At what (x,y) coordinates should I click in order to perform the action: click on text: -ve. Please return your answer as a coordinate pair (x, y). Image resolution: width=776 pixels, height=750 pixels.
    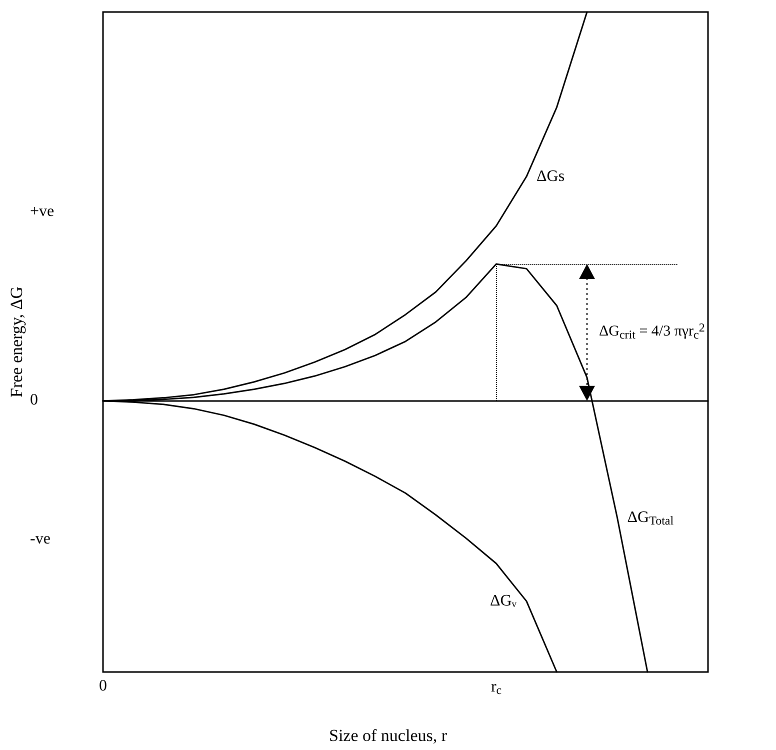
    Looking at the image, I should click on (40, 539).